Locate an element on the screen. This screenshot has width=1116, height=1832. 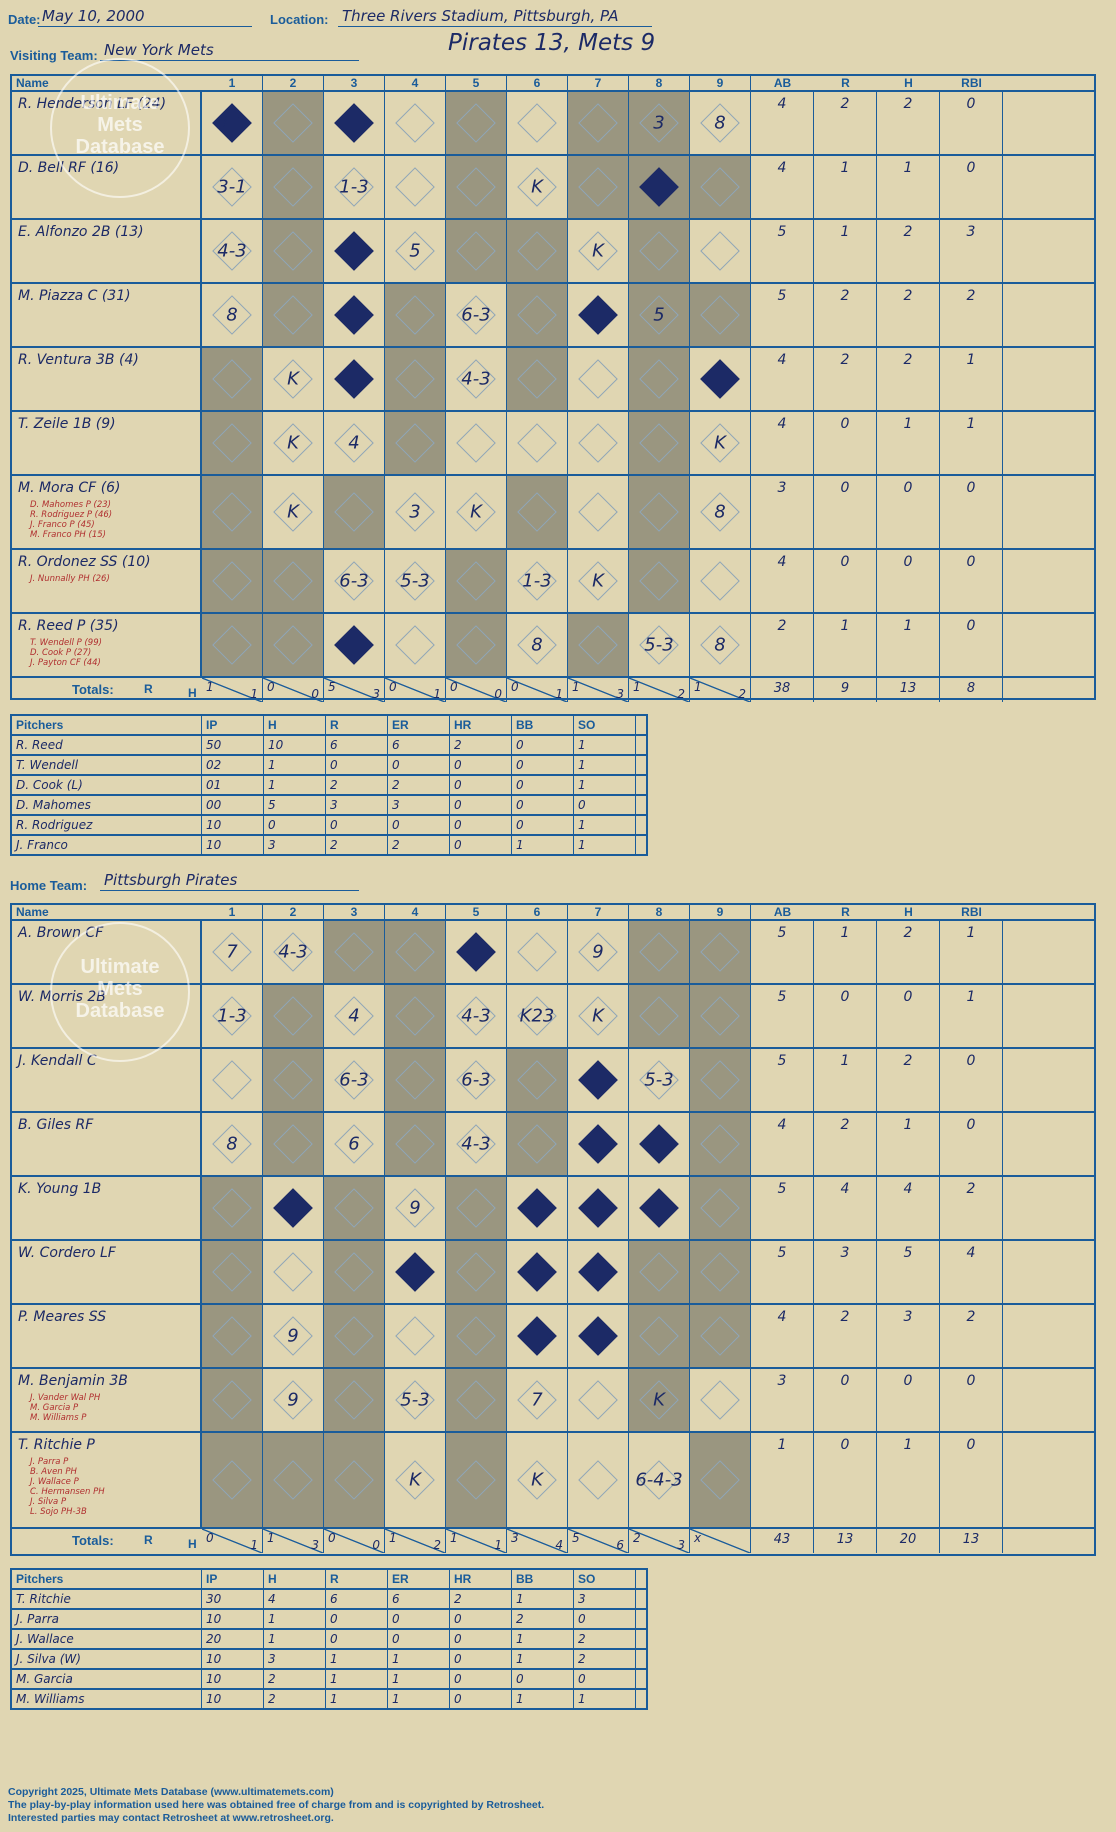
pitcher-stat-cell: 1 is located at coordinates (605, 765).